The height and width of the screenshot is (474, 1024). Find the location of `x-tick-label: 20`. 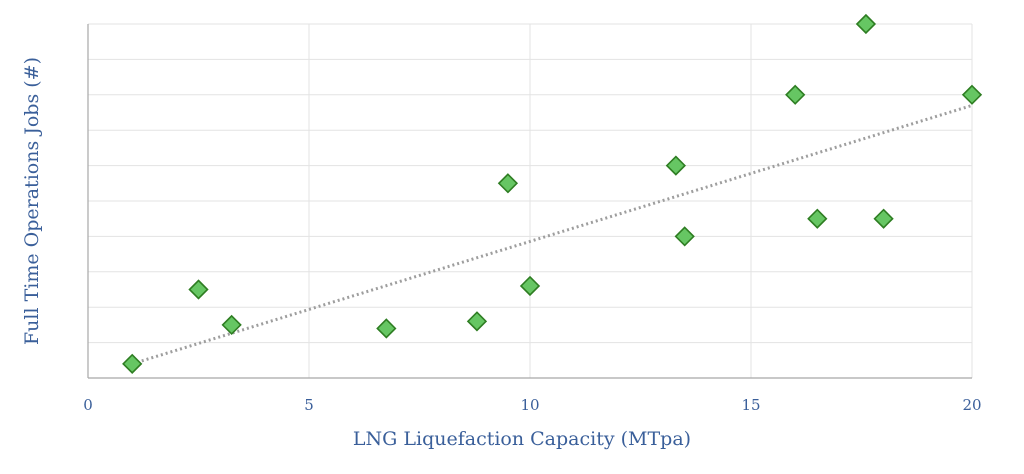

x-tick-label: 20 is located at coordinates (971, 405).